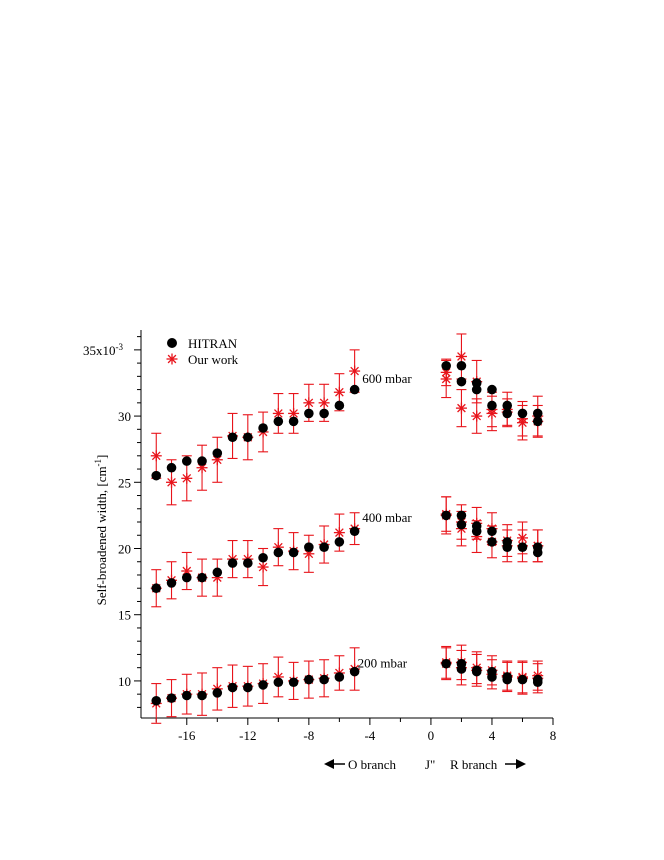 The height and width of the screenshot is (860, 664). What do you see at coordinates (553, 735) in the screenshot?
I see `x-tick-label: 8` at bounding box center [553, 735].